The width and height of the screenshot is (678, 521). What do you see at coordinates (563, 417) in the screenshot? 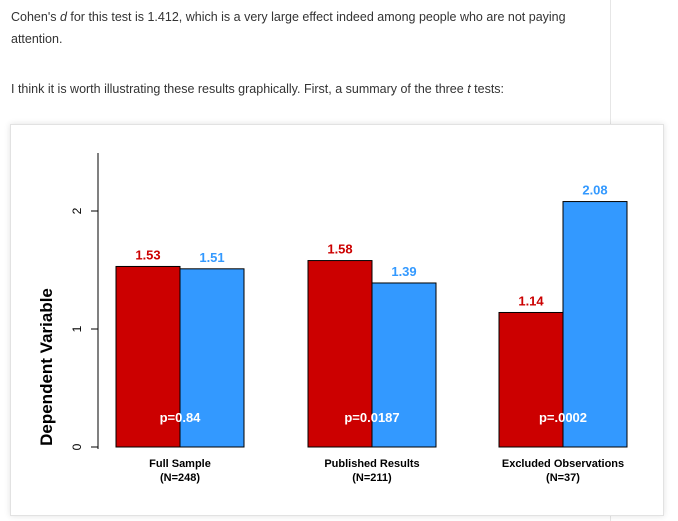
I see `p-value-label-2: p=.0002` at bounding box center [563, 417].